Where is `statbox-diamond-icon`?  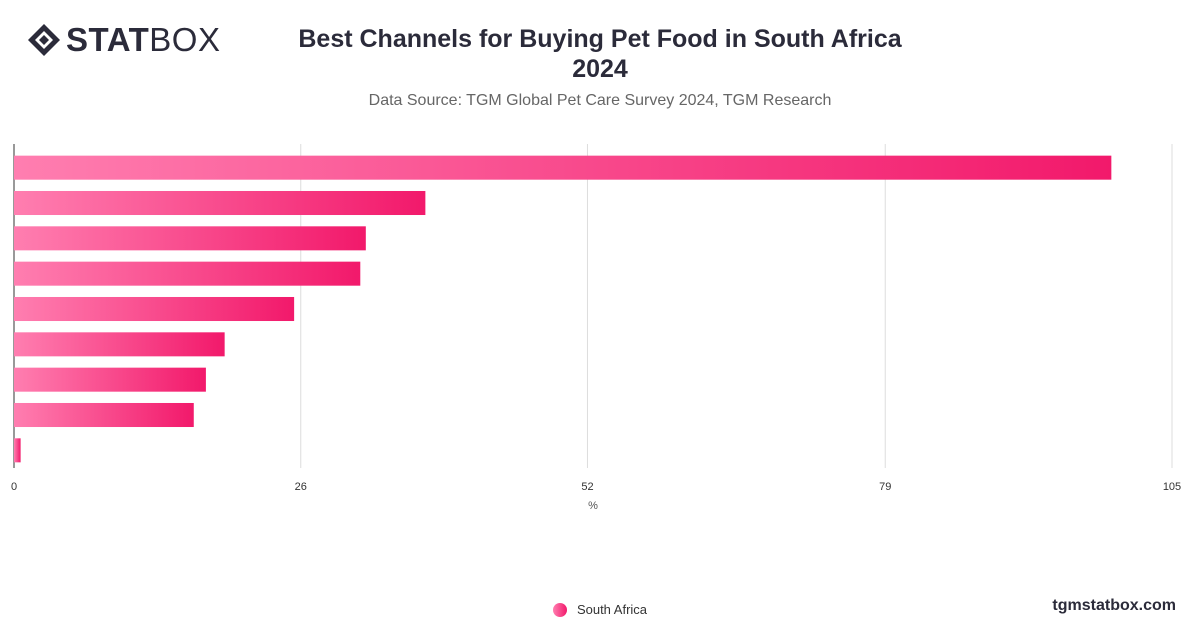 statbox-diamond-icon is located at coordinates (44, 40).